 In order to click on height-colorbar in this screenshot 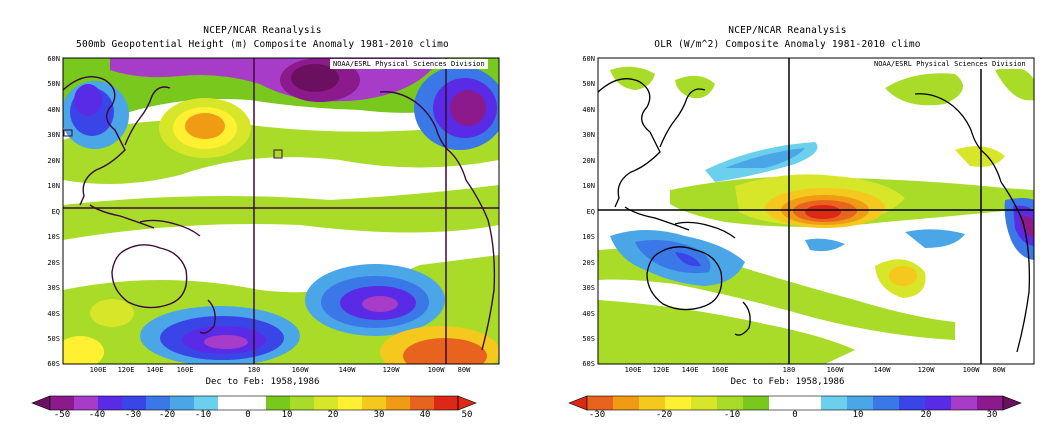, I will do `click(254, 403)`.